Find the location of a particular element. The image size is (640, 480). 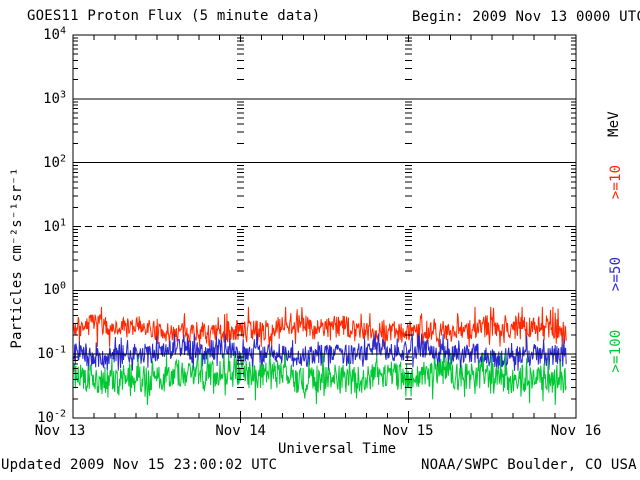

y-tick-label: 10¹ is located at coordinates (54, 225).